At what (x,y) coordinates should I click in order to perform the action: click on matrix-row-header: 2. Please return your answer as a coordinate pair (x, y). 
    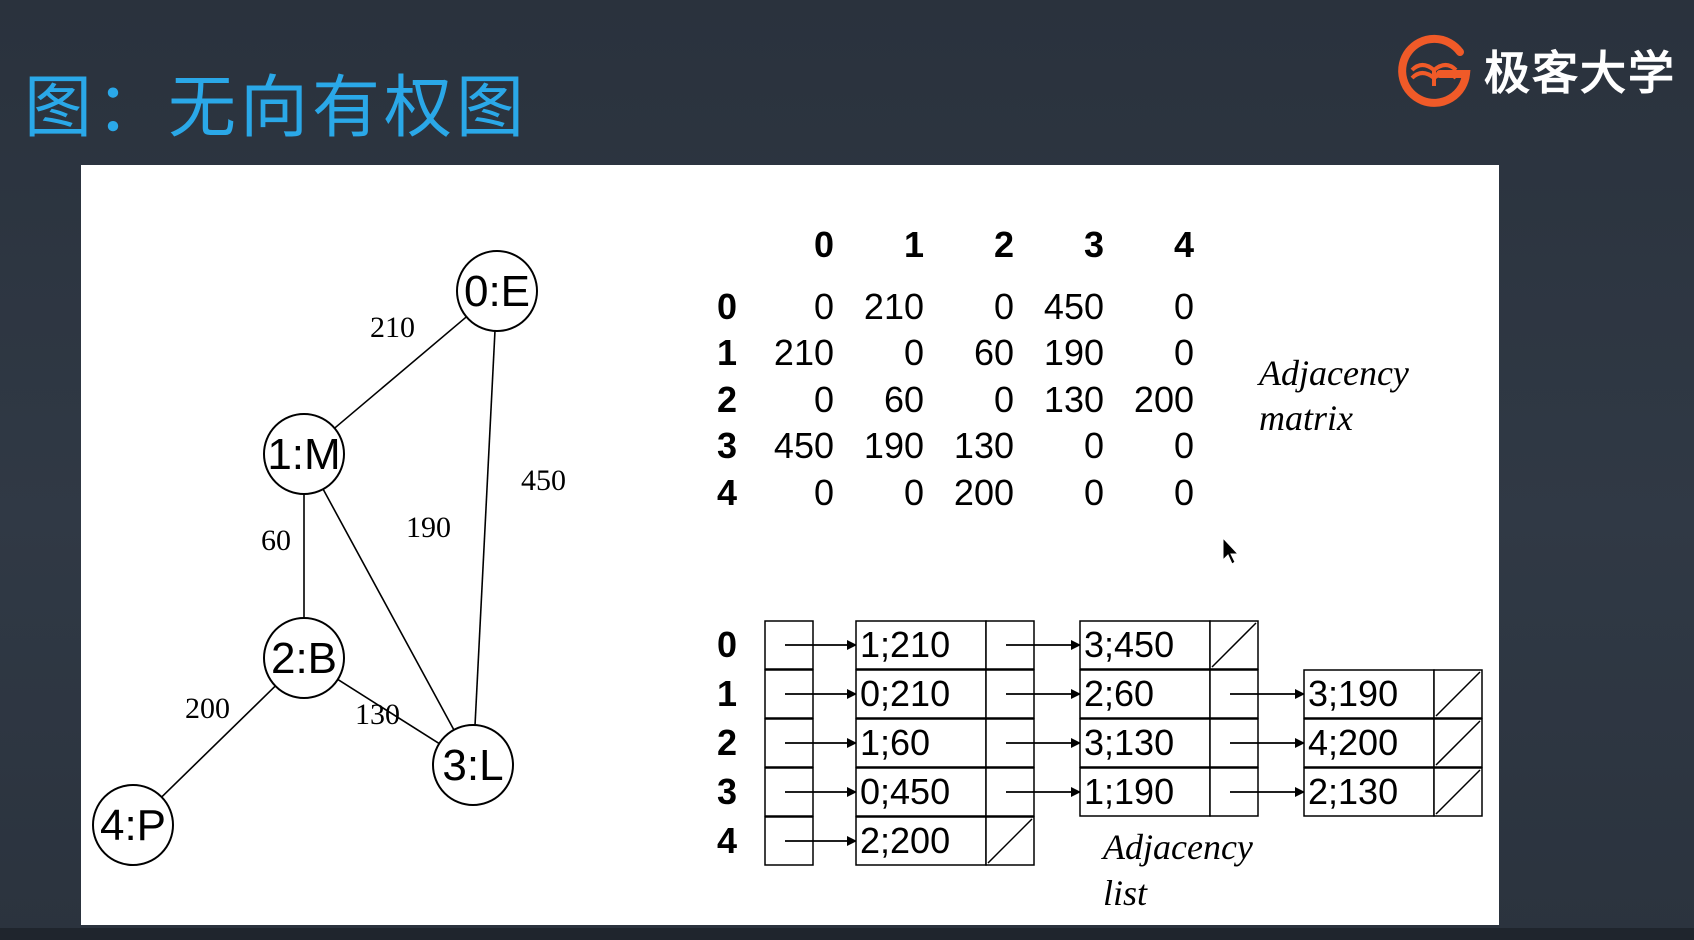
    Looking at the image, I should click on (727, 399).